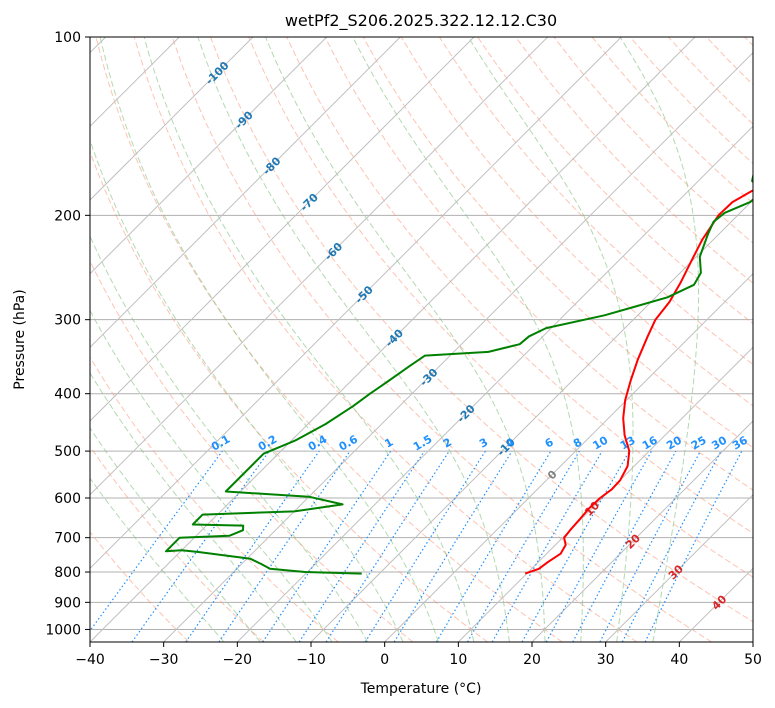 This screenshot has width=775, height=708. Describe the element at coordinates (20, 339) in the screenshot. I see `y-axis-label: Pressure (hPa)` at that location.